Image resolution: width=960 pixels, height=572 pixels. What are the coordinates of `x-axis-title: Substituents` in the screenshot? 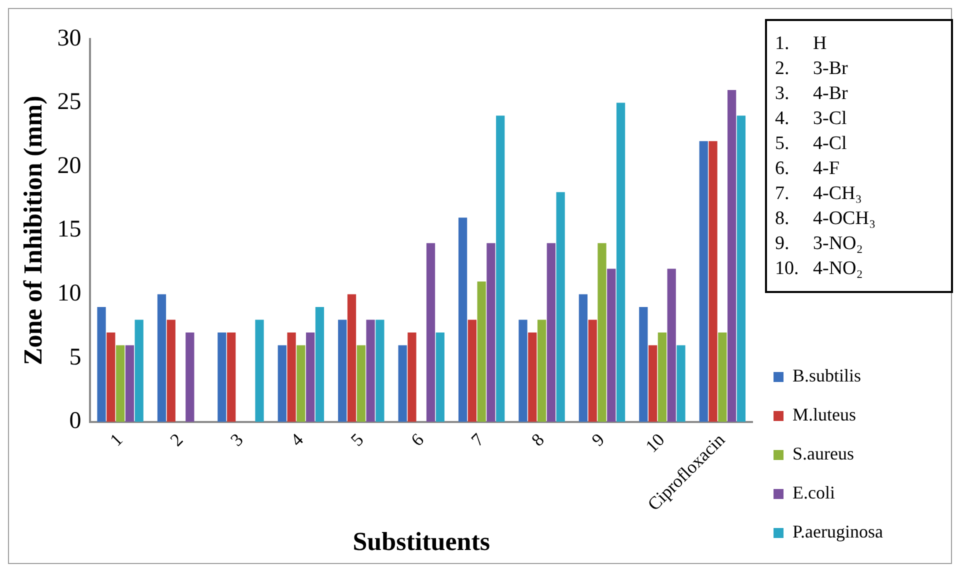 It's located at (421, 541).